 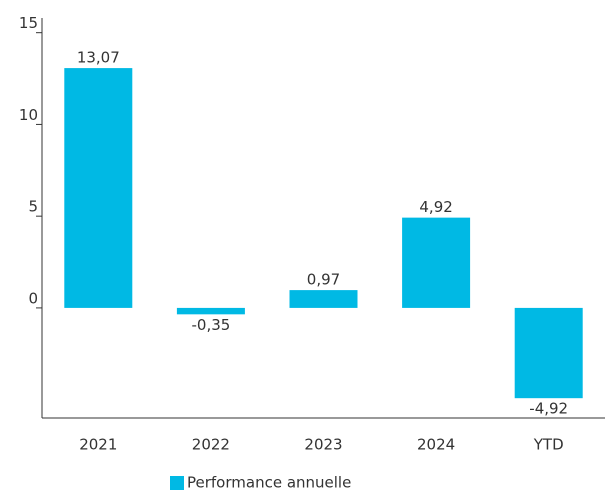 What do you see at coordinates (28, 23) in the screenshot?
I see `y-tick-label: 15` at bounding box center [28, 23].